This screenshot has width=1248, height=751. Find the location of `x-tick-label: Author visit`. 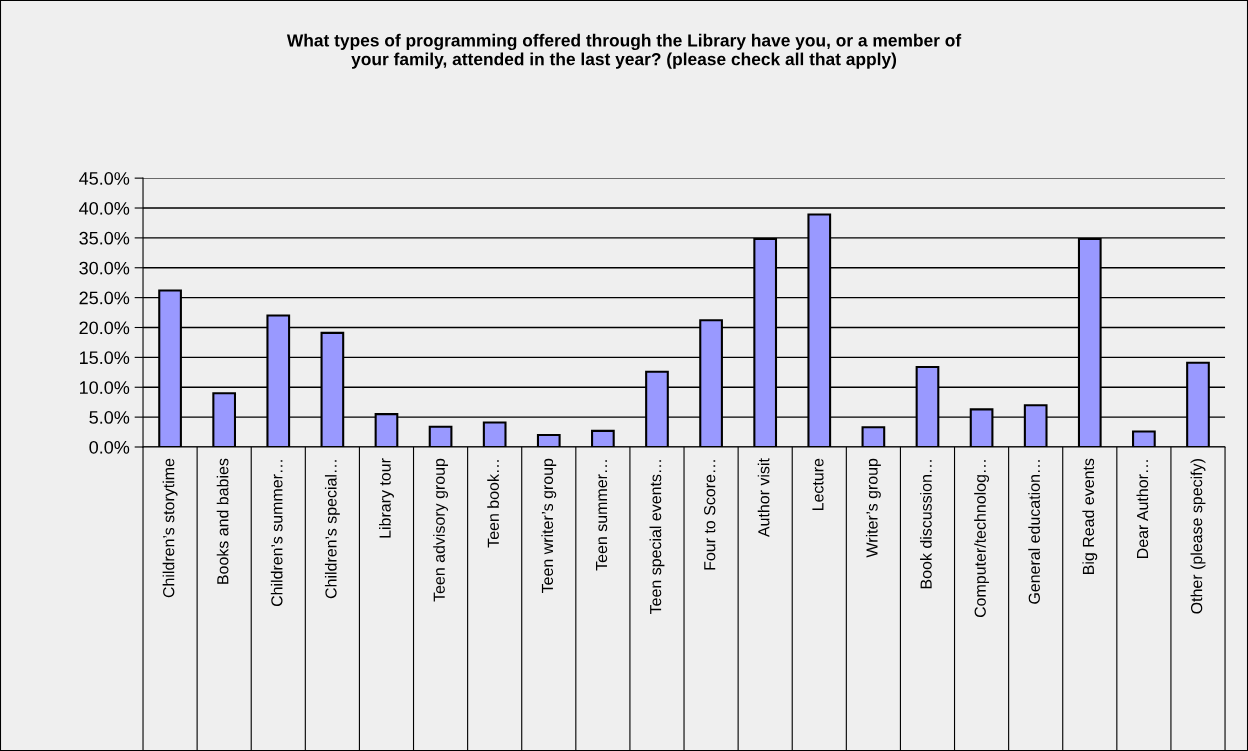

x-tick-label: Author visit is located at coordinates (763, 498).